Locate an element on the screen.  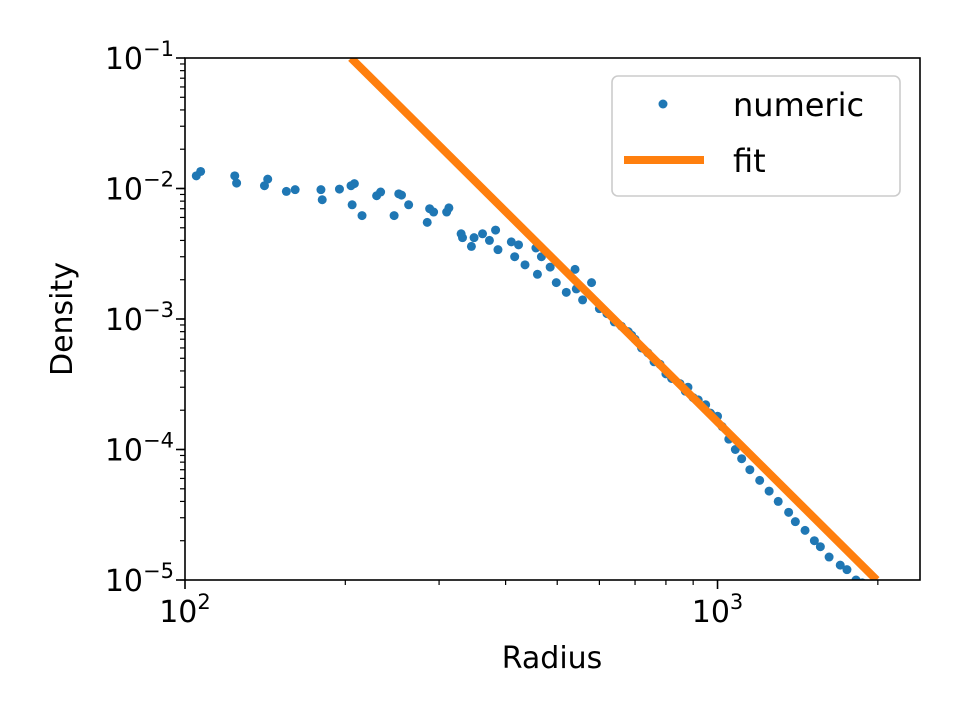
y-tick-label: 10⁻⁴ is located at coordinates (139, 449).